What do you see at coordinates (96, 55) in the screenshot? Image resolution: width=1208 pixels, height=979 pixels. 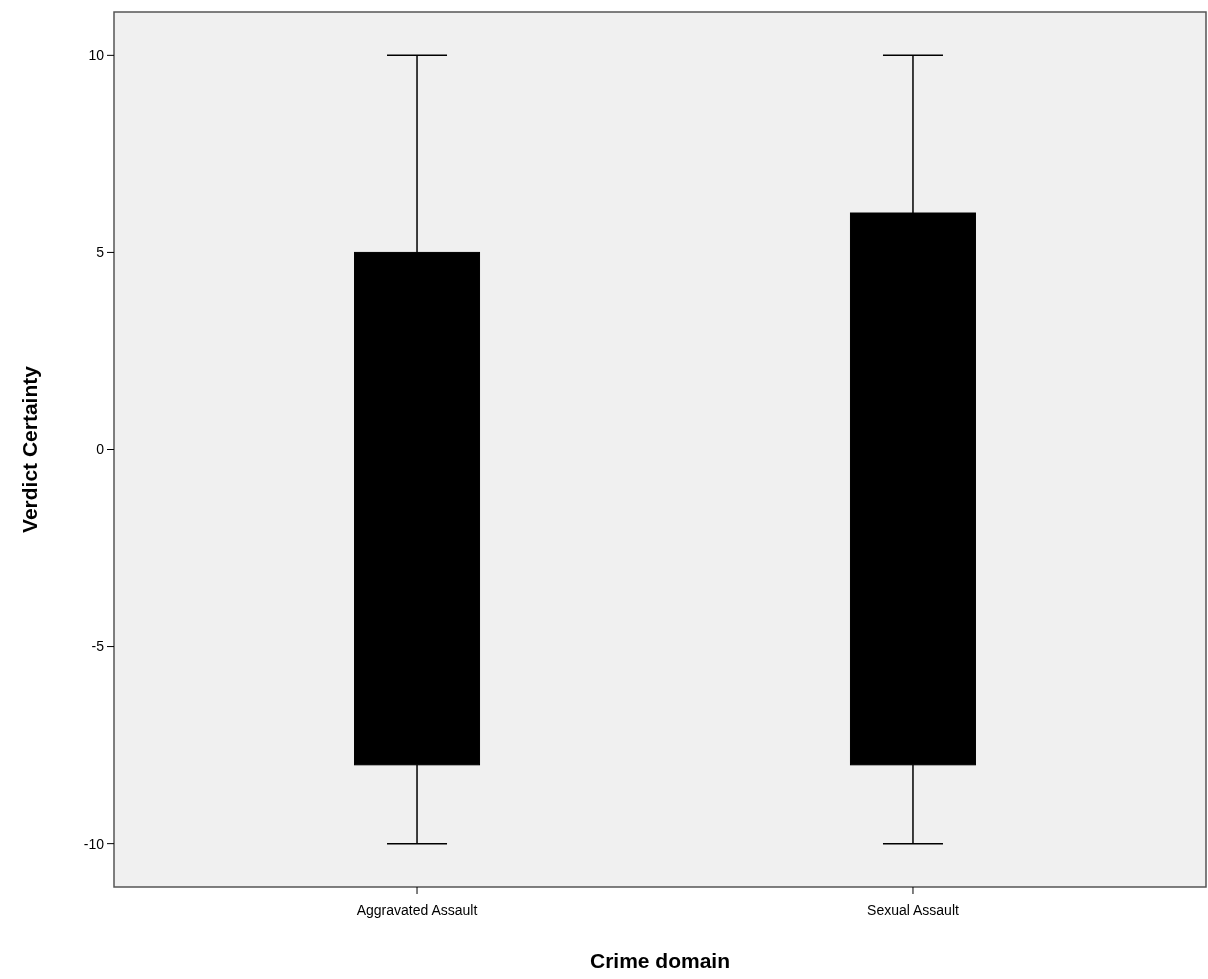 I see `y-tick-label: 10` at bounding box center [96, 55].